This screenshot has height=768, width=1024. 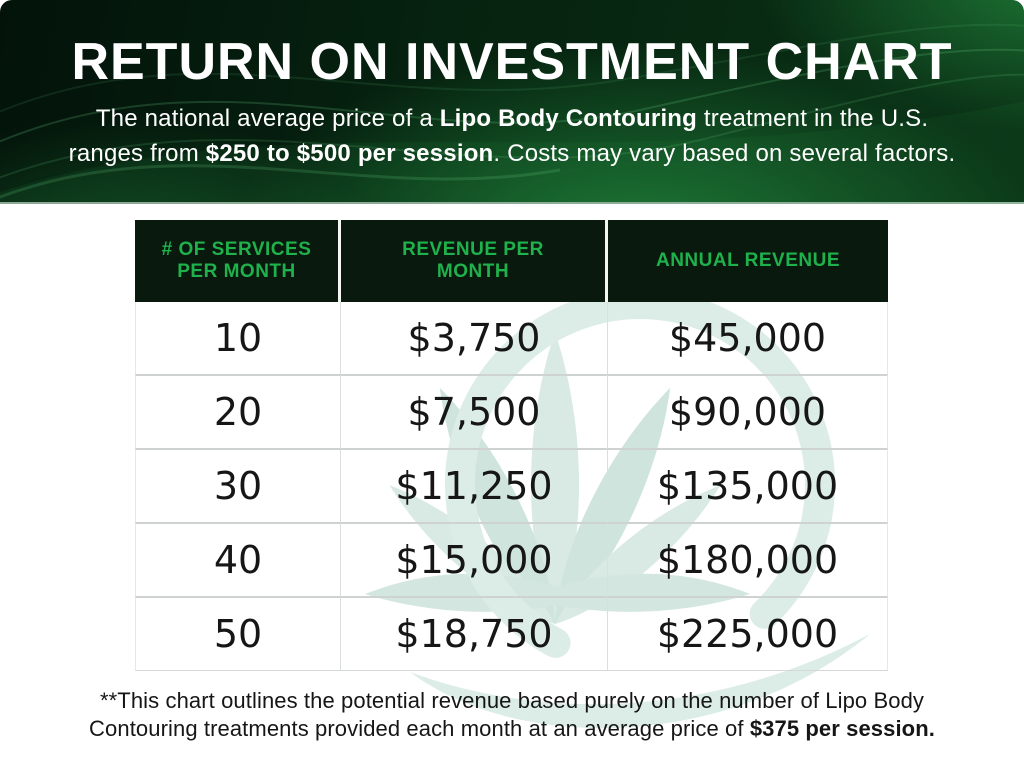 What do you see at coordinates (238, 633) in the screenshot?
I see `cell-services: 50` at bounding box center [238, 633].